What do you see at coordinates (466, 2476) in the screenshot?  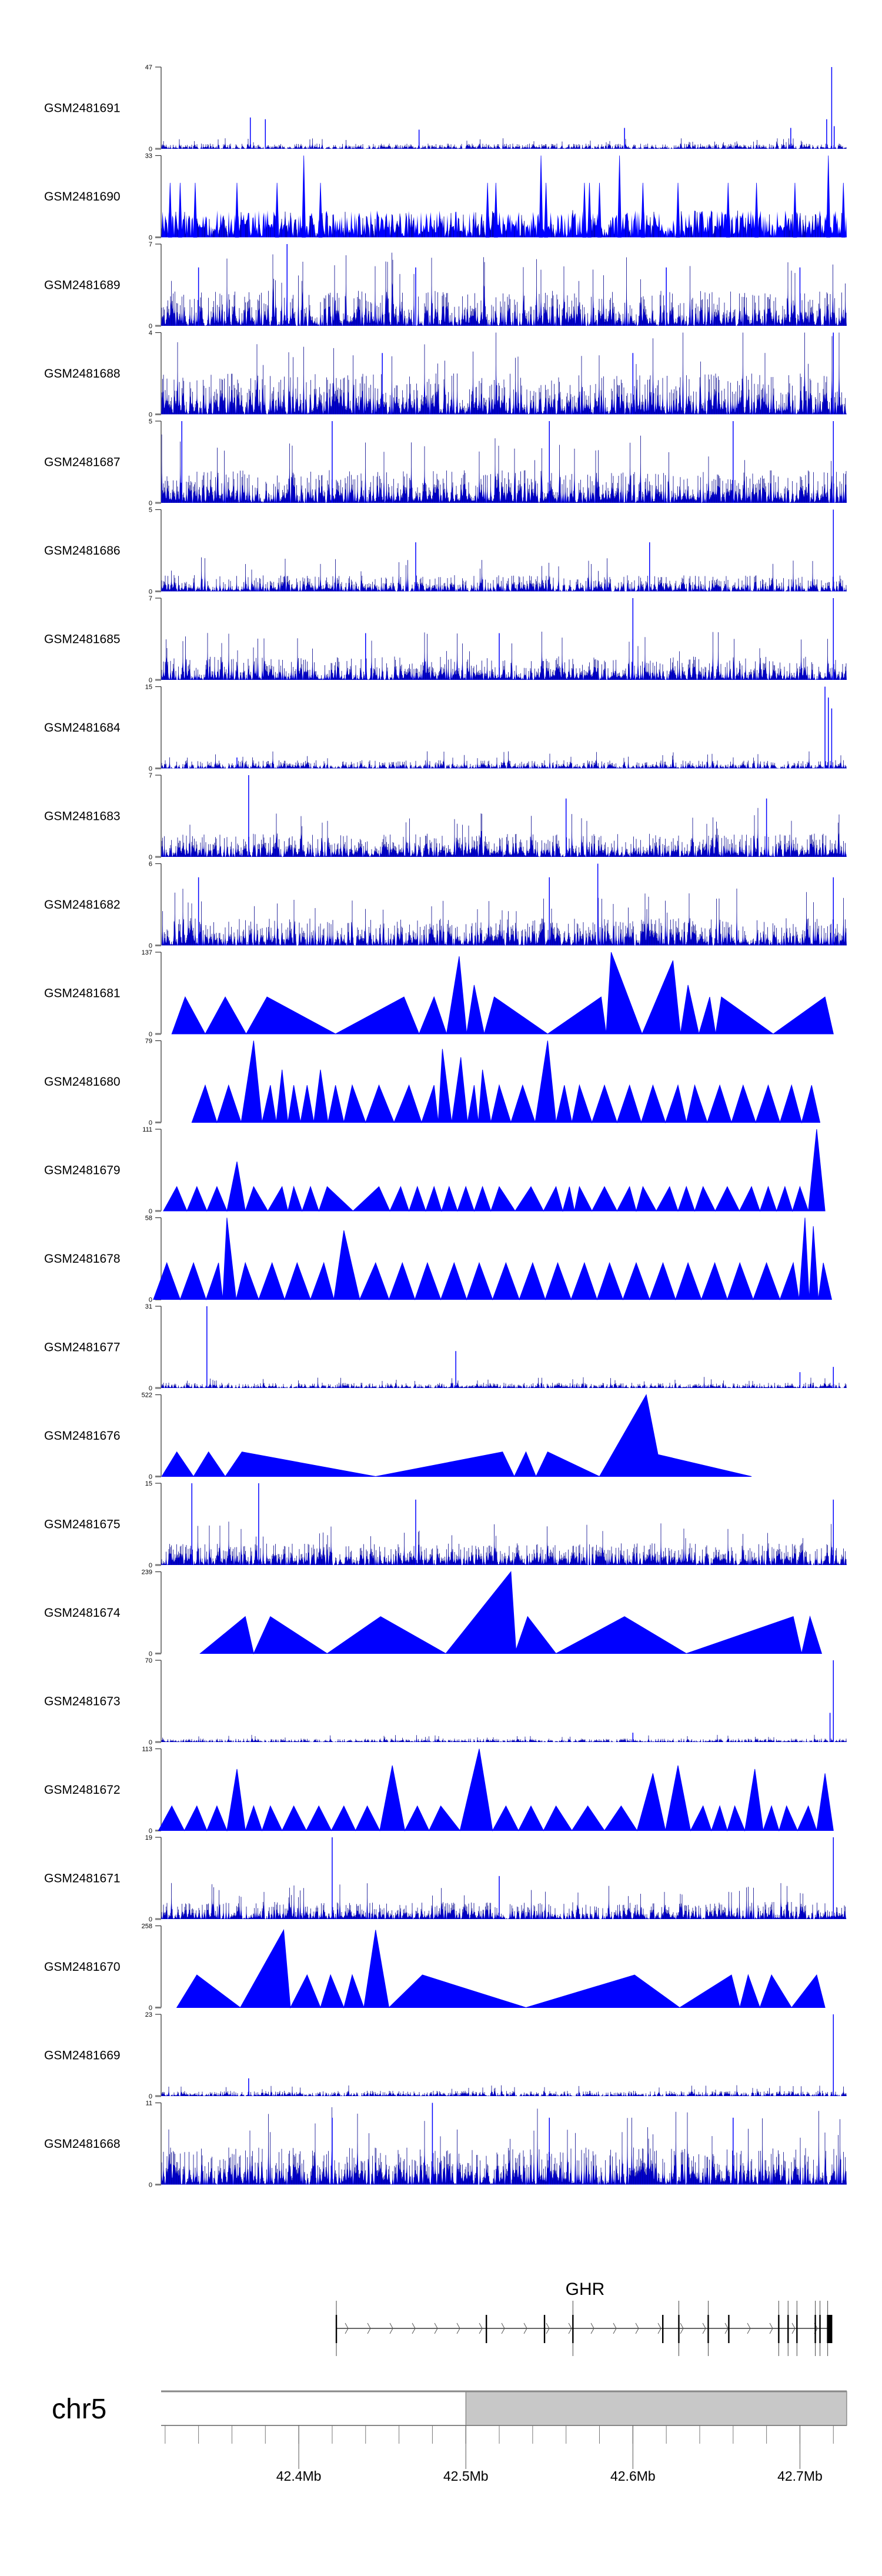 I see `x-tick-label: 42.5Mb` at bounding box center [466, 2476].